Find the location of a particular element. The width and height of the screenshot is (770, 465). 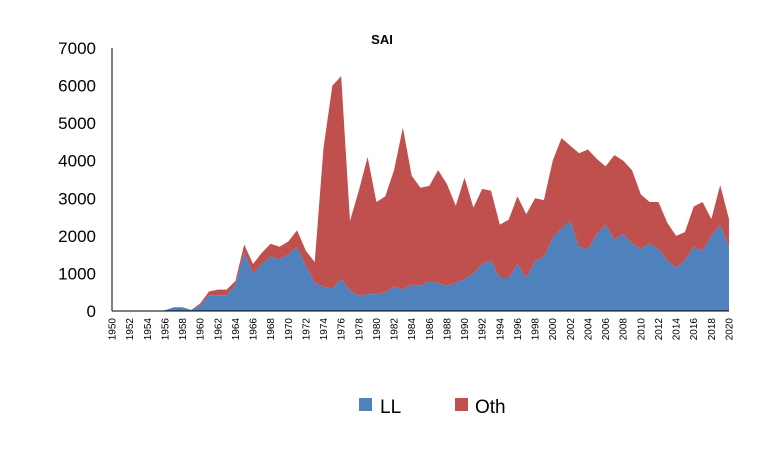

x-tick-label: 1958 is located at coordinates (183, 329).